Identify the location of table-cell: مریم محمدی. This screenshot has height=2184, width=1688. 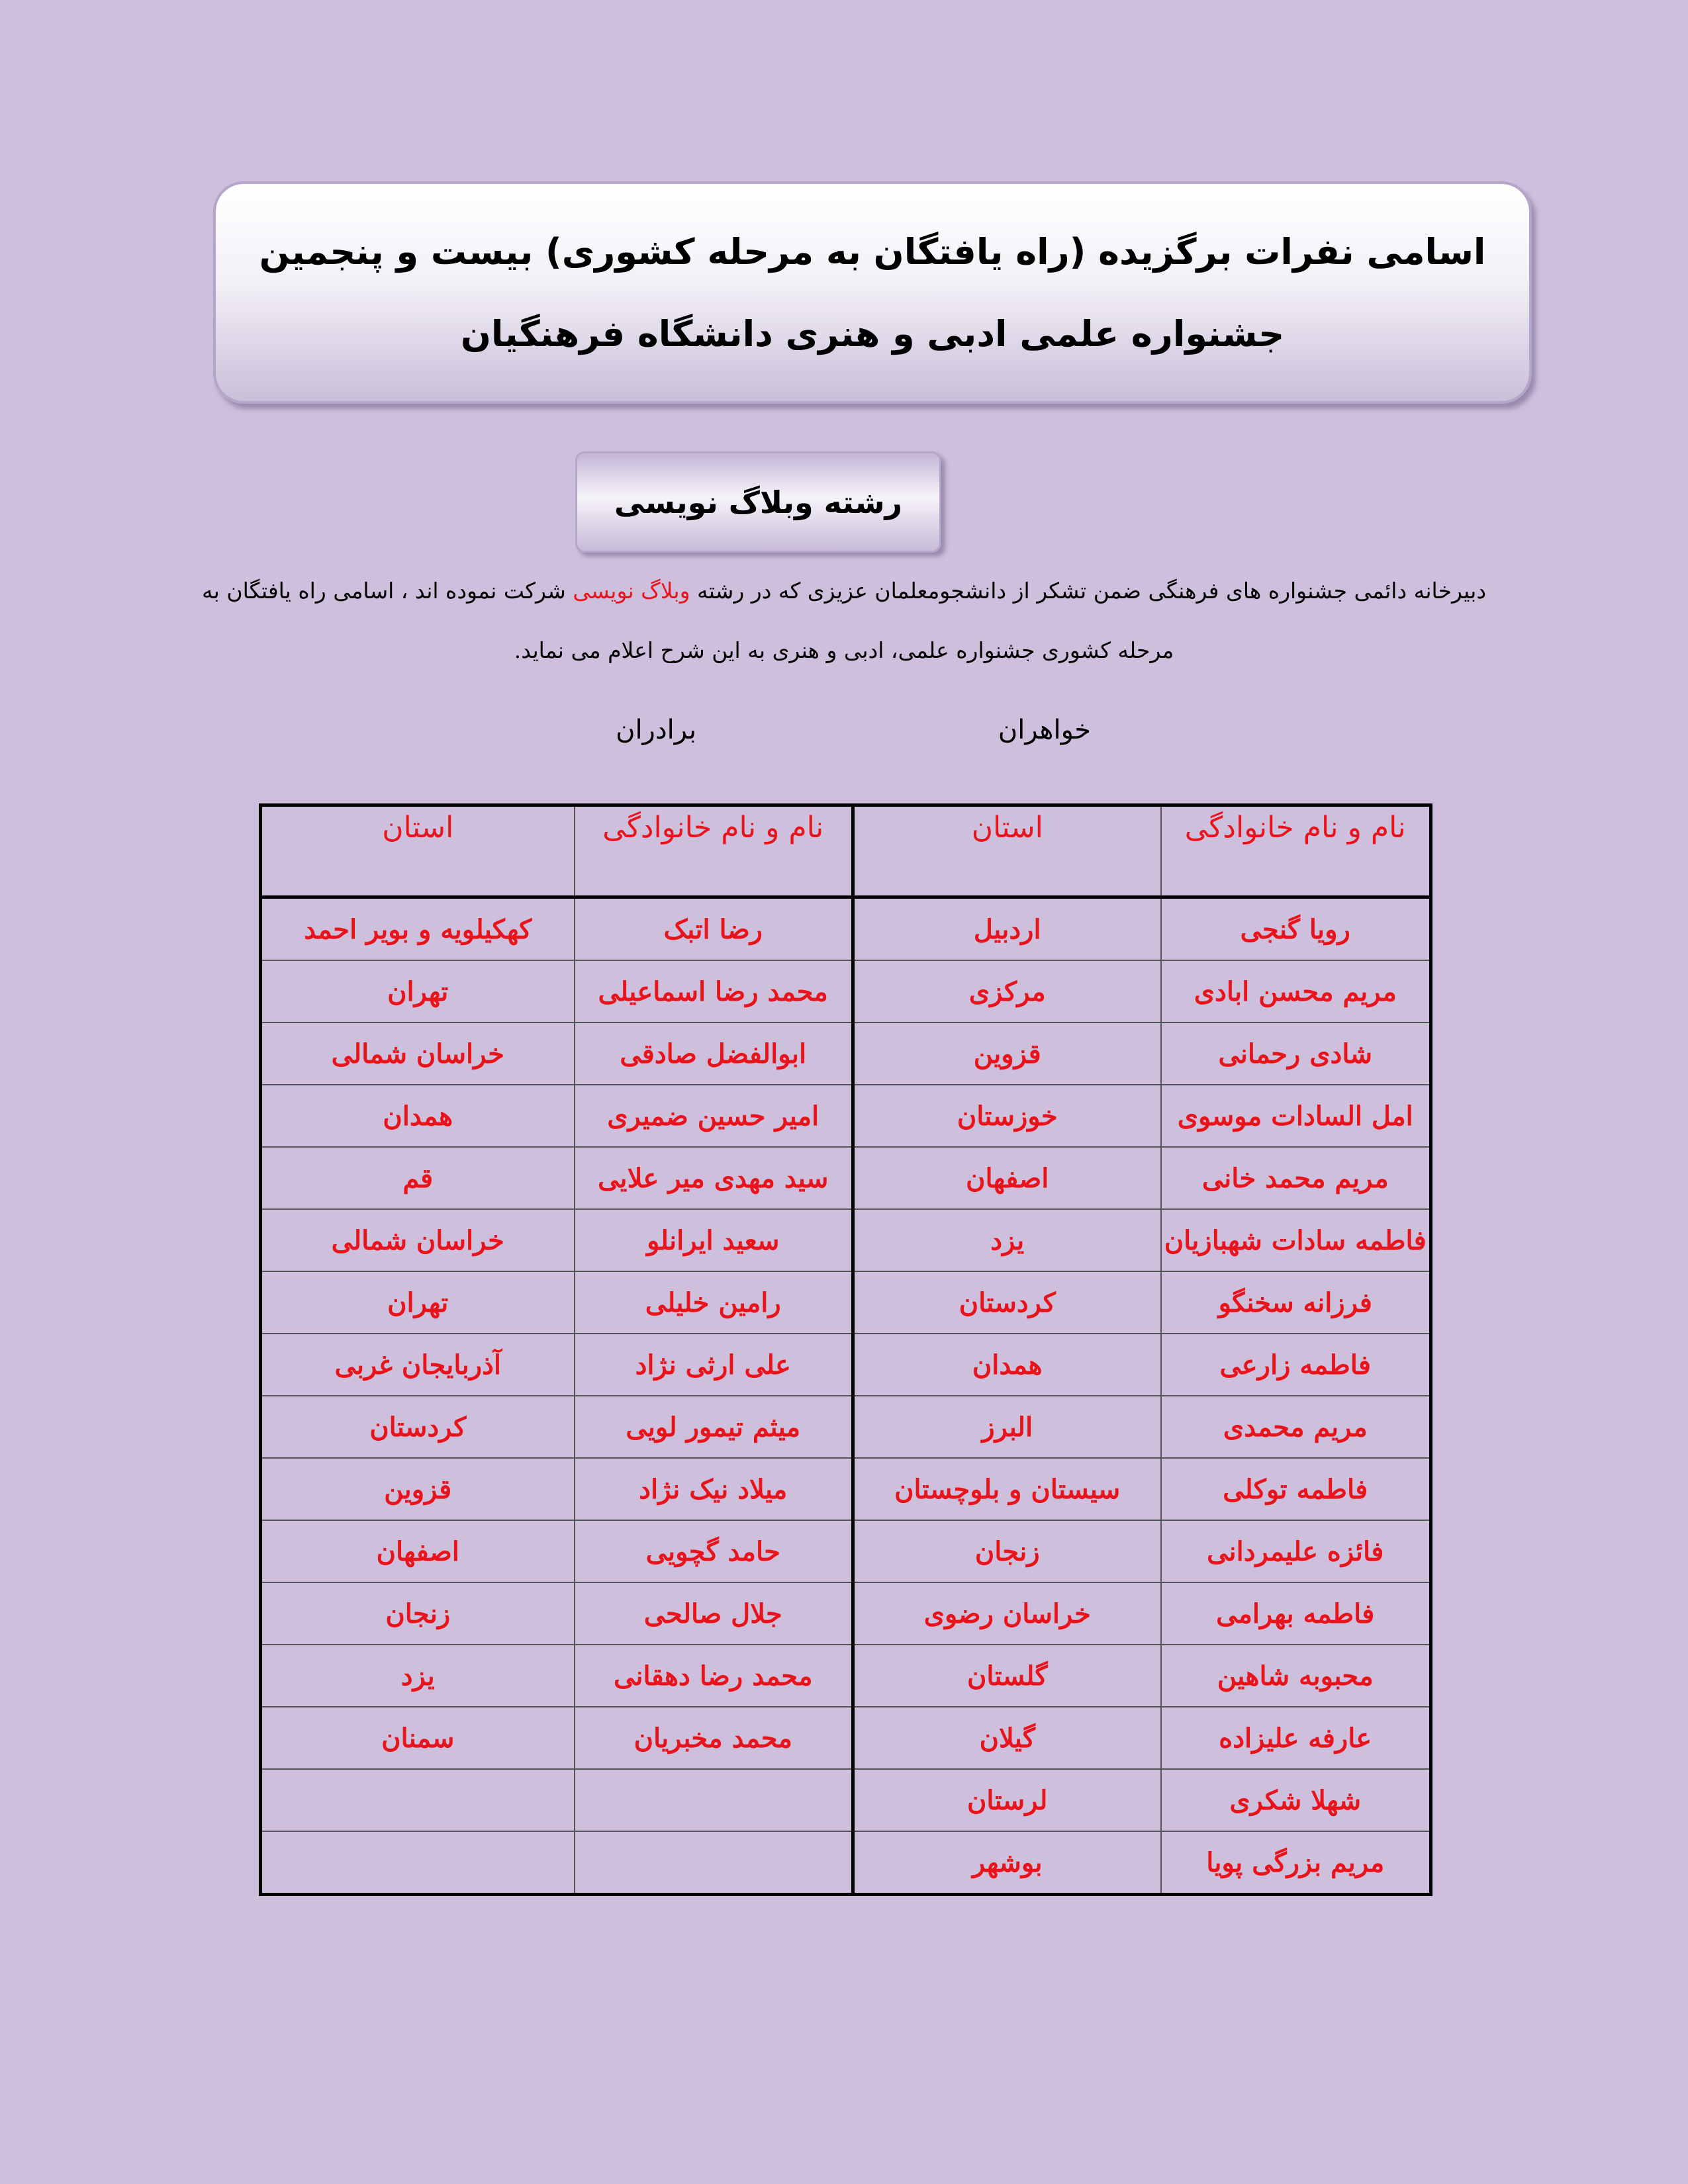
(1296, 1427).